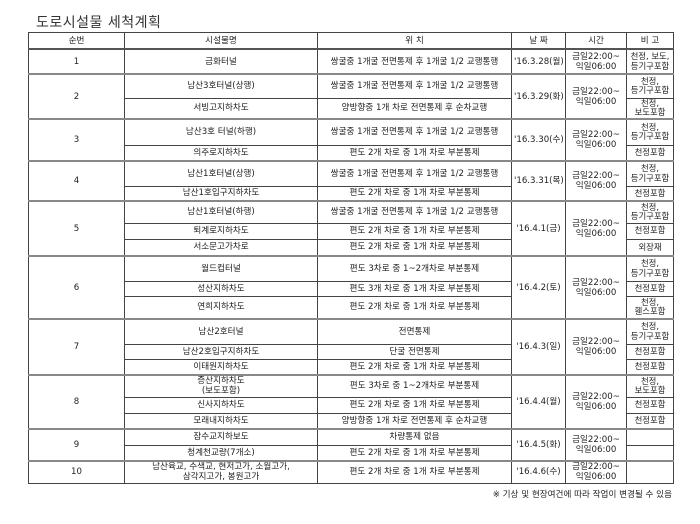  I want to click on facility-name: 서빙고지하차도, so click(221, 108).